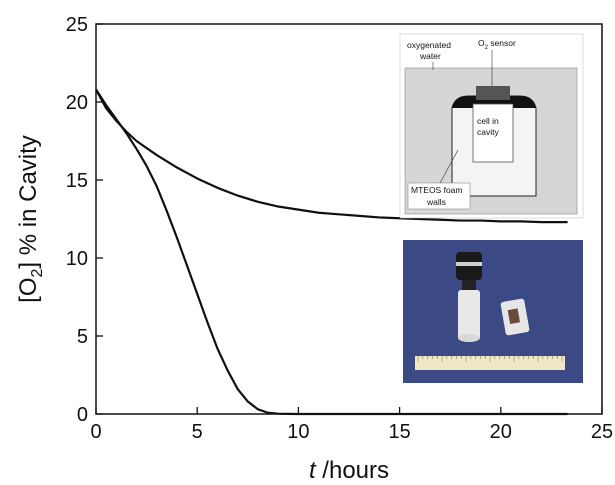 The width and height of the screenshot is (615, 485). What do you see at coordinates (497, 44) in the screenshot?
I see `sensor-label: O2 sensor` at bounding box center [497, 44].